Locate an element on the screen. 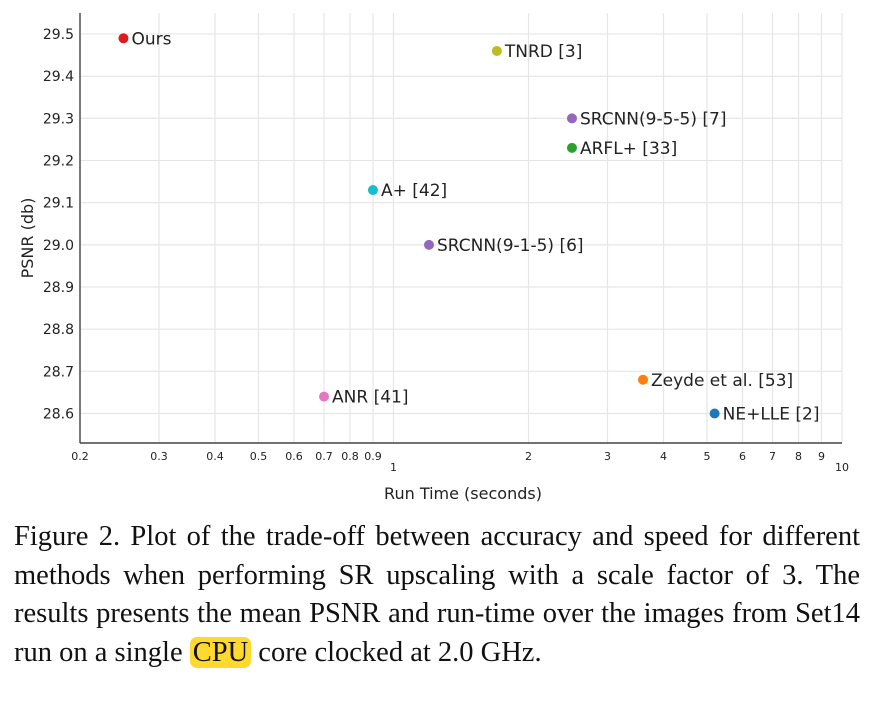 This screenshot has width=873, height=718. data-point-label: Ours is located at coordinates (151, 39).